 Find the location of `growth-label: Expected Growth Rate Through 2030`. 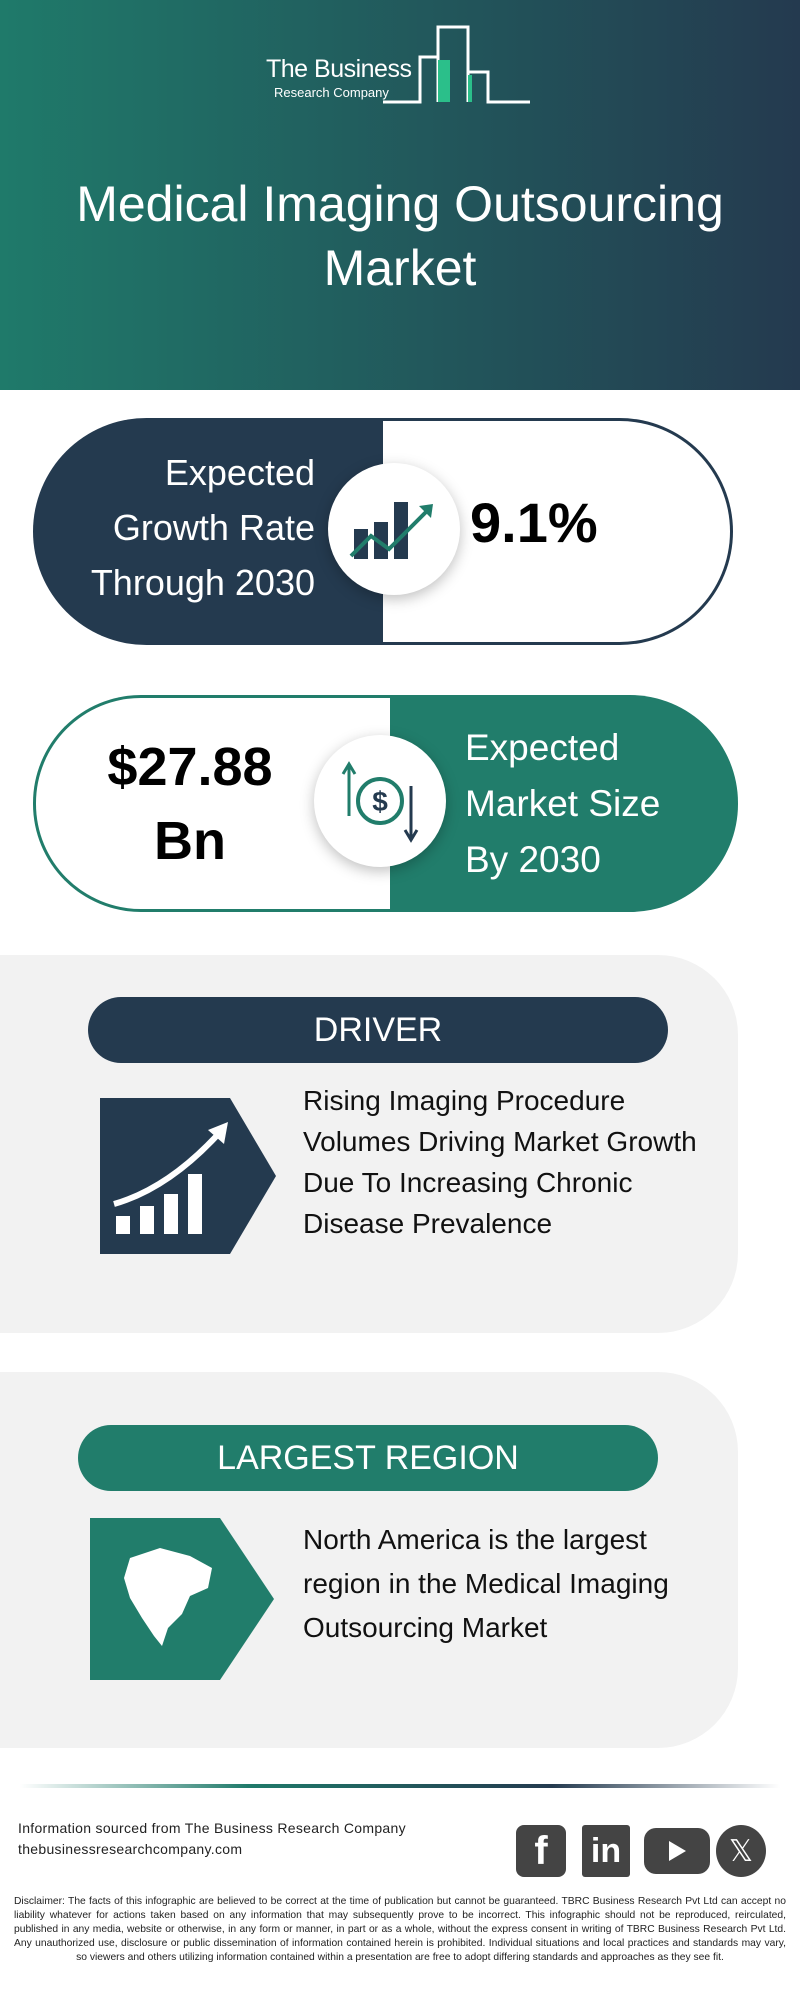

growth-label: Expected Growth Rate Through 2030 is located at coordinates (182, 527).